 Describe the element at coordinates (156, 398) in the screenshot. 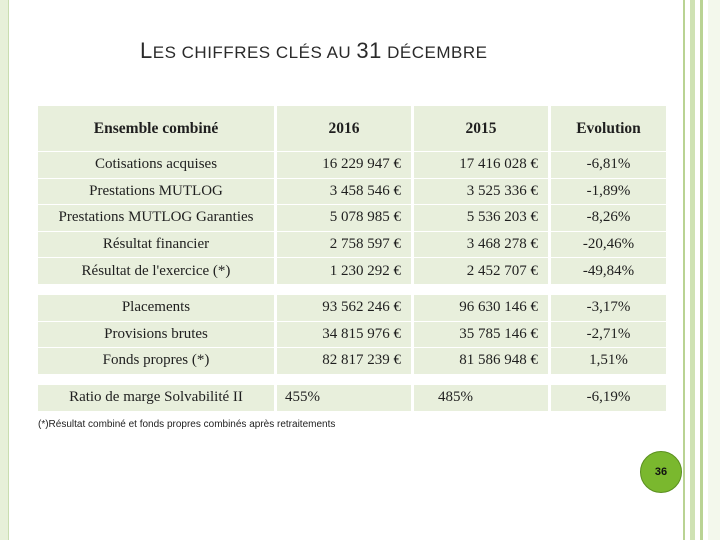

I see `row-label: Ratio de marge Solvabilité II` at that location.